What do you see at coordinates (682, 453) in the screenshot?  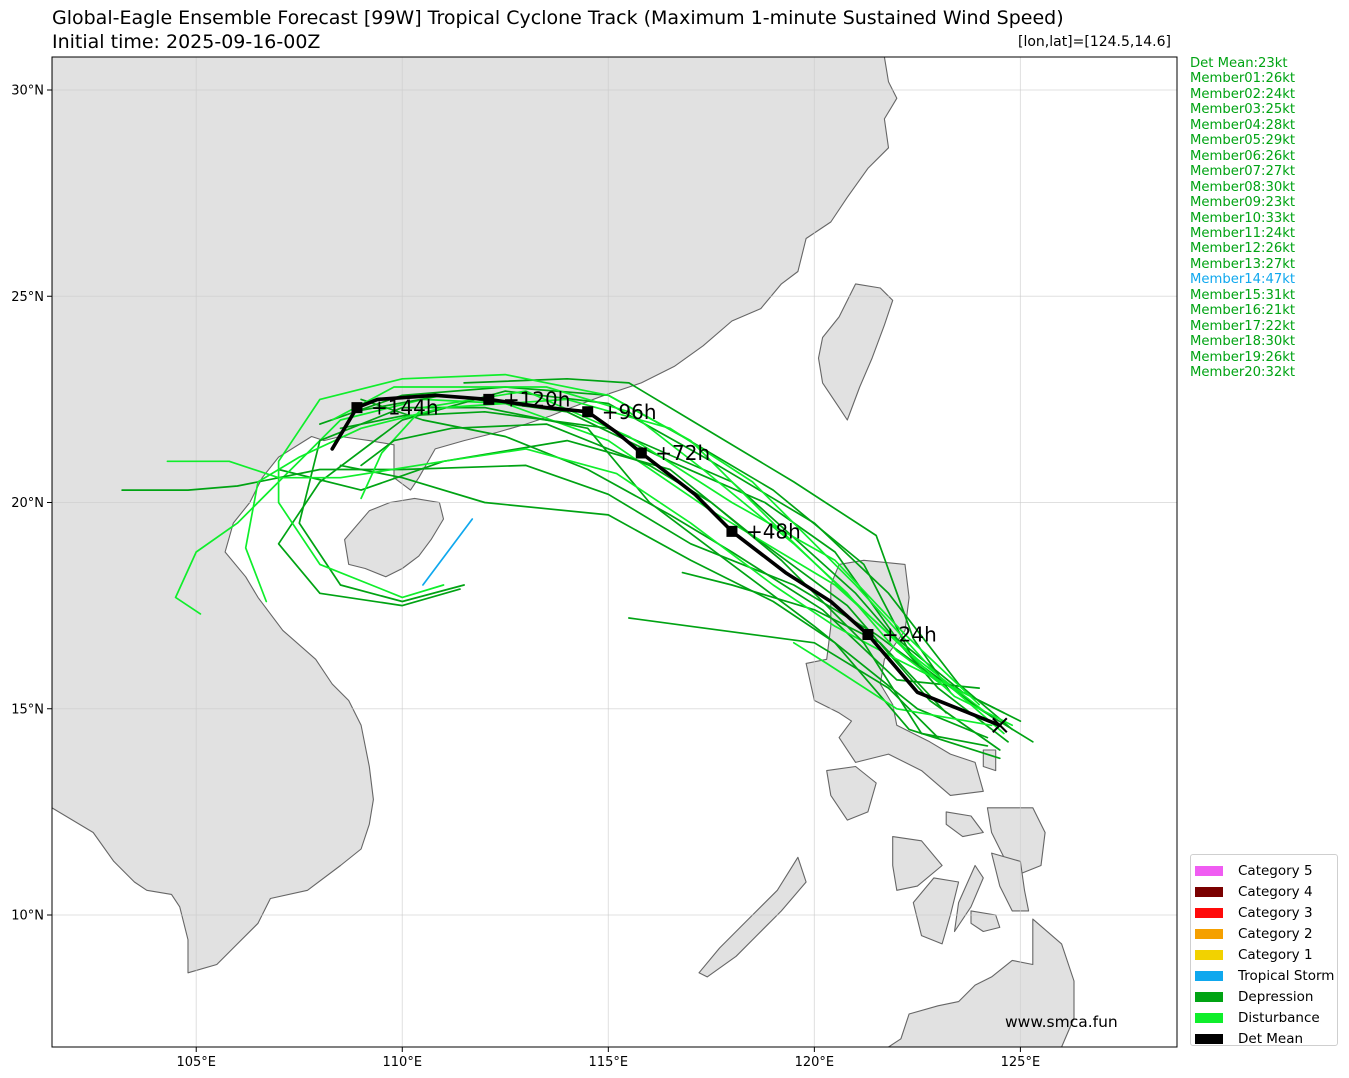 I see `det-mean-time-label: +72h` at bounding box center [682, 453].